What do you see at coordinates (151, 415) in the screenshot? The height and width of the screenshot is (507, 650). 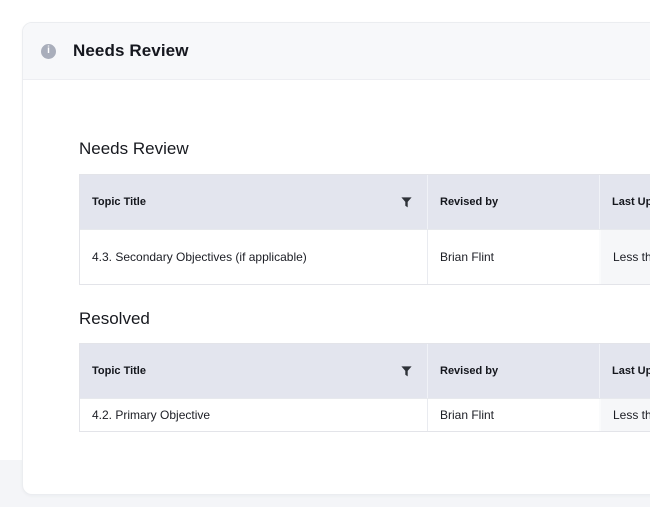 I see `cell-topic-title: 4.2. Primary Objective` at bounding box center [151, 415].